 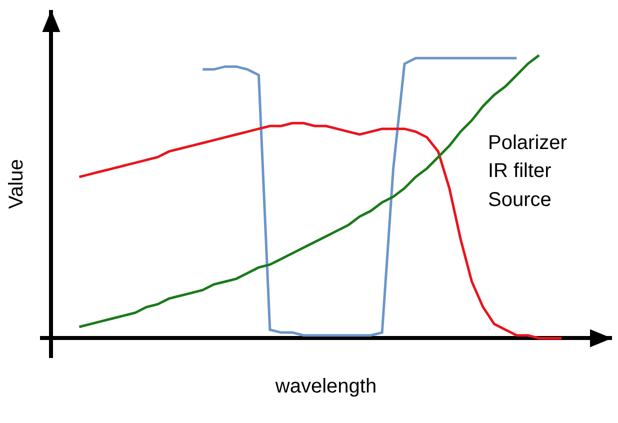 What do you see at coordinates (520, 171) in the screenshot?
I see `annotation: IR filter` at bounding box center [520, 171].